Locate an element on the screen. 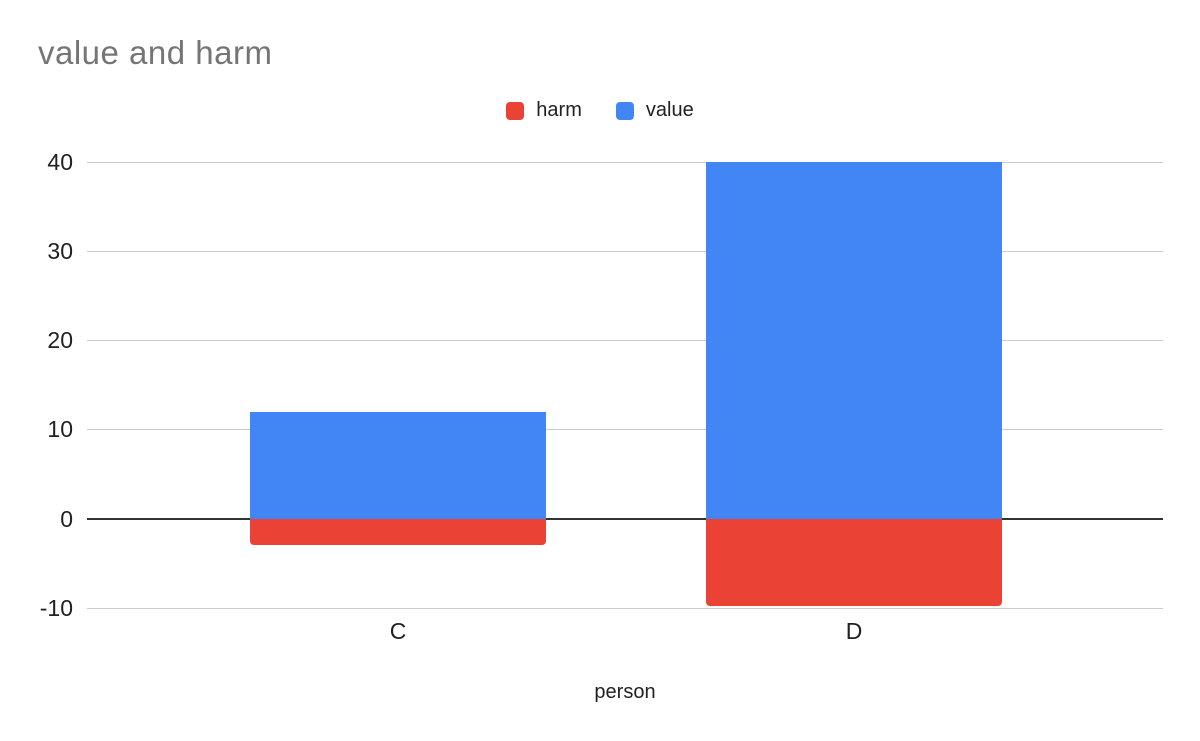  bar-value-D is located at coordinates (854, 340).